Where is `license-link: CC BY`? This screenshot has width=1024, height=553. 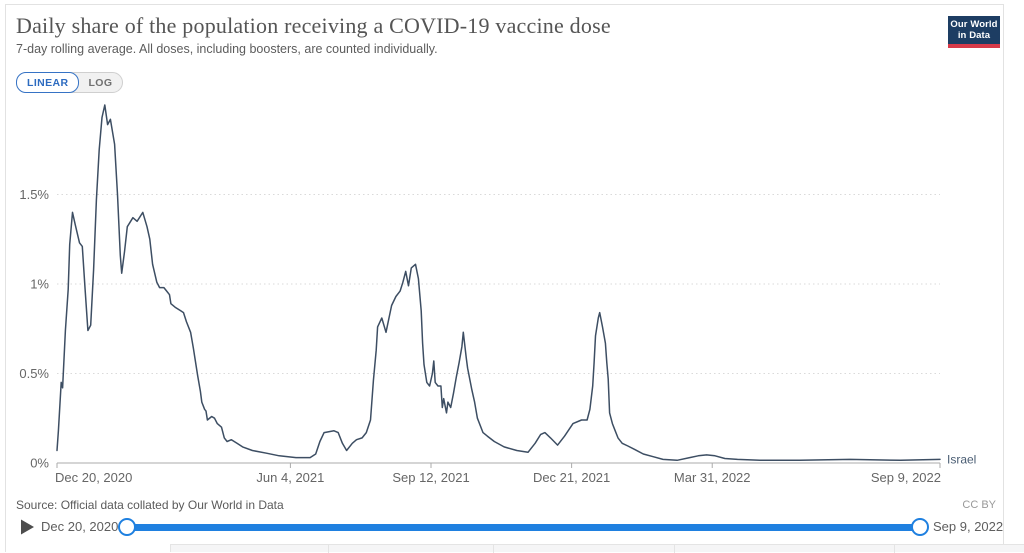 license-link: CC BY is located at coordinates (979, 505).